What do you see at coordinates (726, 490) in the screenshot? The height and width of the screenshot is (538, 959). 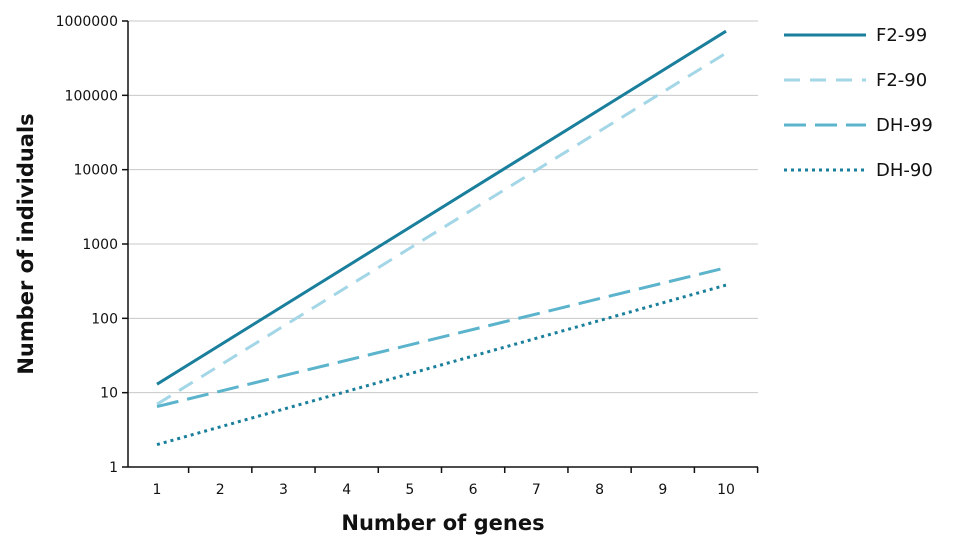 I see `x-tick-label: 10` at bounding box center [726, 490].